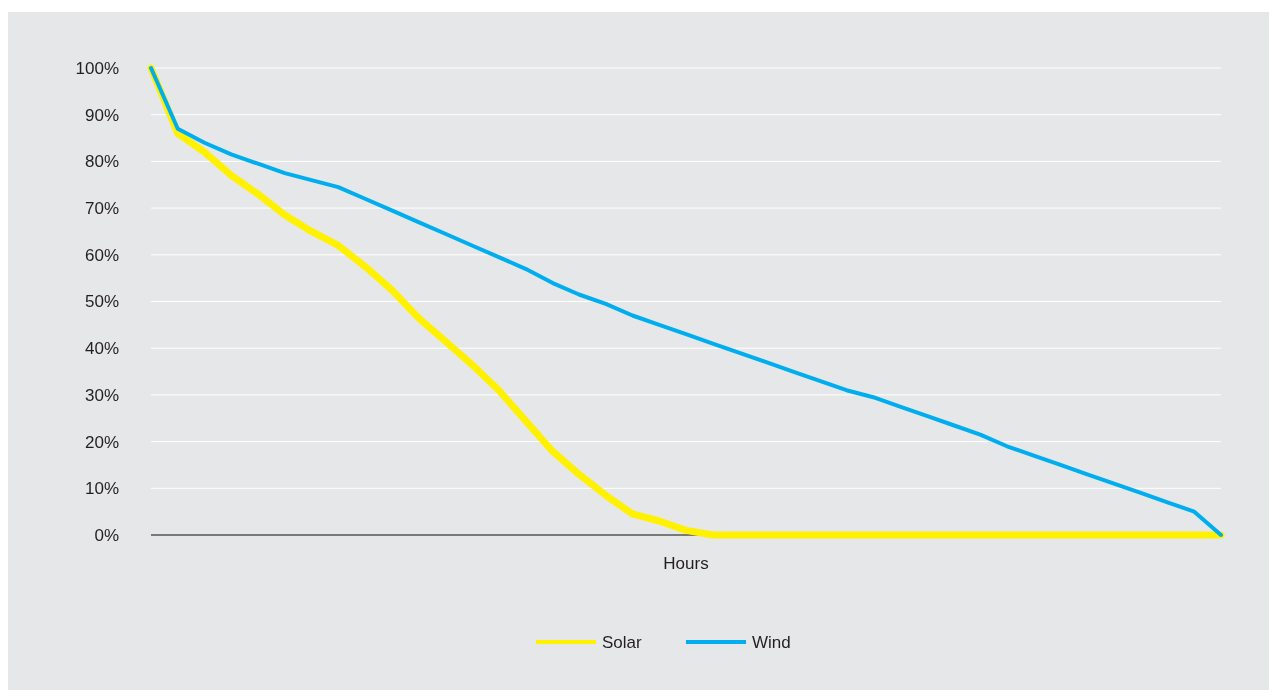 The image size is (1277, 698). I want to click on y-tick-label: 30%, so click(101, 395).